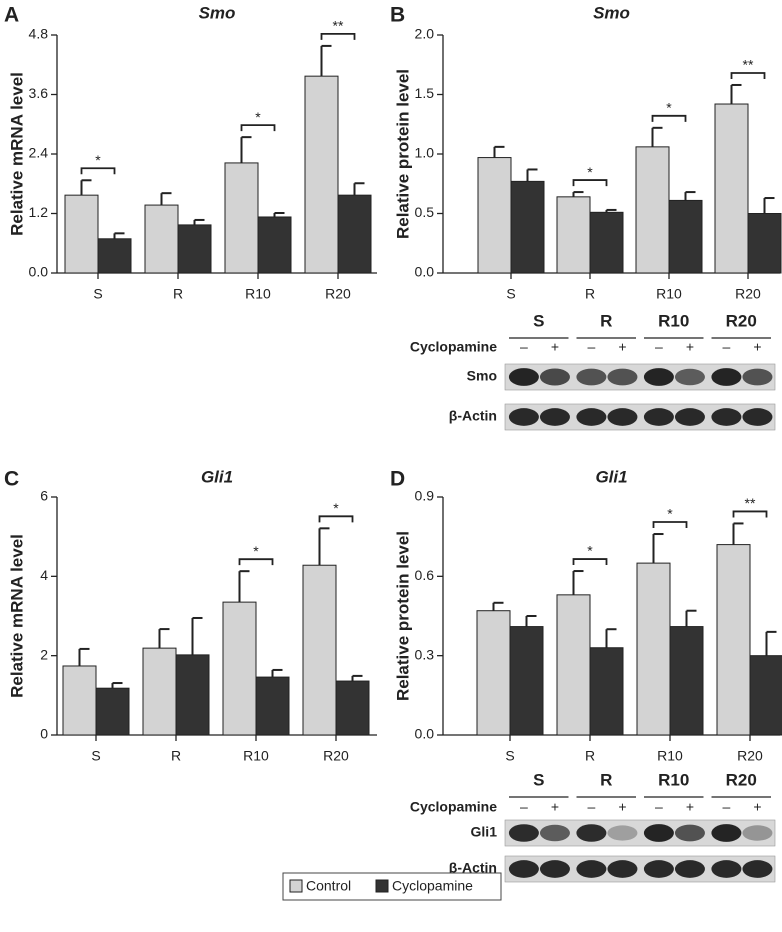 Image resolution: width=782 pixels, height=932 pixels. Describe the element at coordinates (397, 15) in the screenshot. I see `panel-label: B` at that location.